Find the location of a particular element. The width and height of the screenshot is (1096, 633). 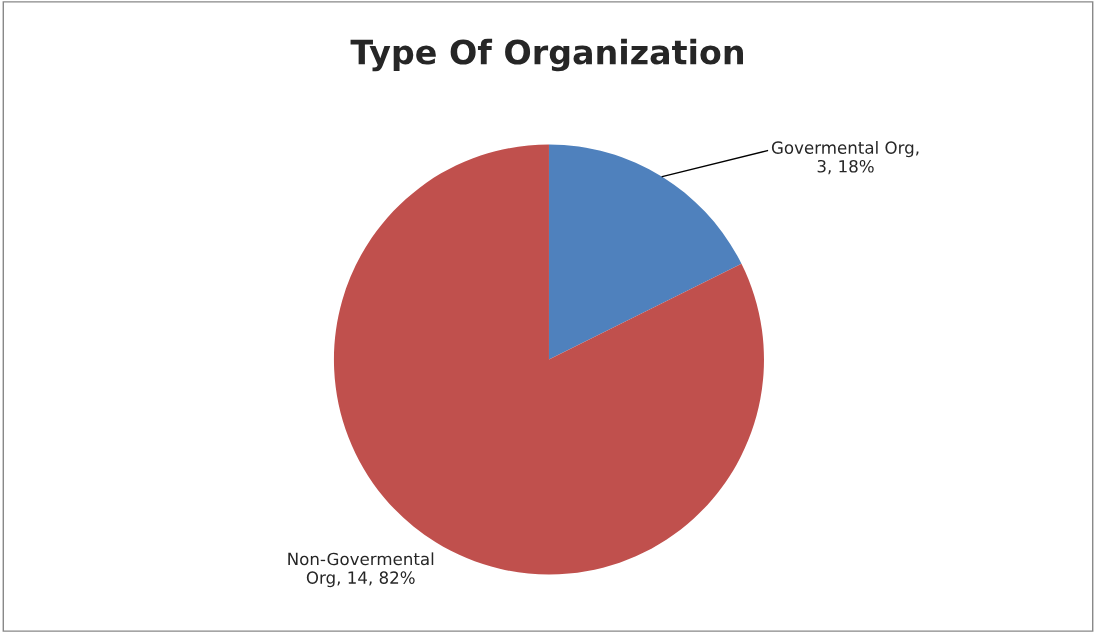

pie-slice is located at coordinates (645, 252).